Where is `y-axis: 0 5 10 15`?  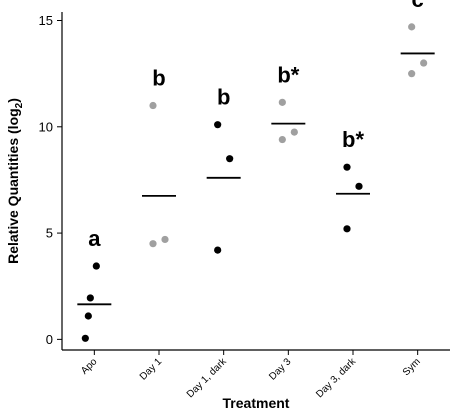
y-axis: 0 5 10 15 is located at coordinates (51, 181).